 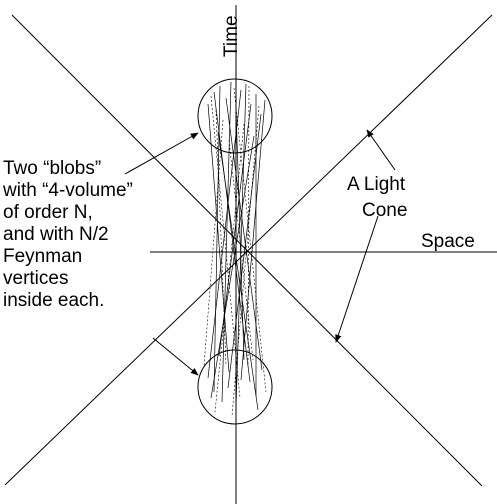 I want to click on arrow-to-light-cone-upper, so click(x=381, y=150).